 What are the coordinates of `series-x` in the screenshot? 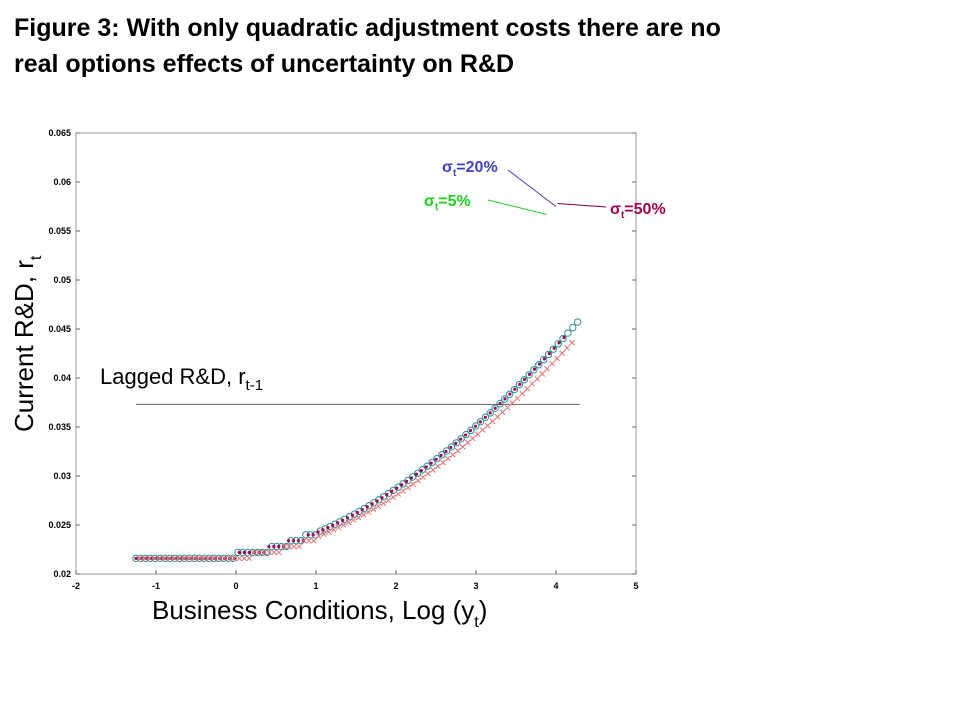 It's located at (356, 450).